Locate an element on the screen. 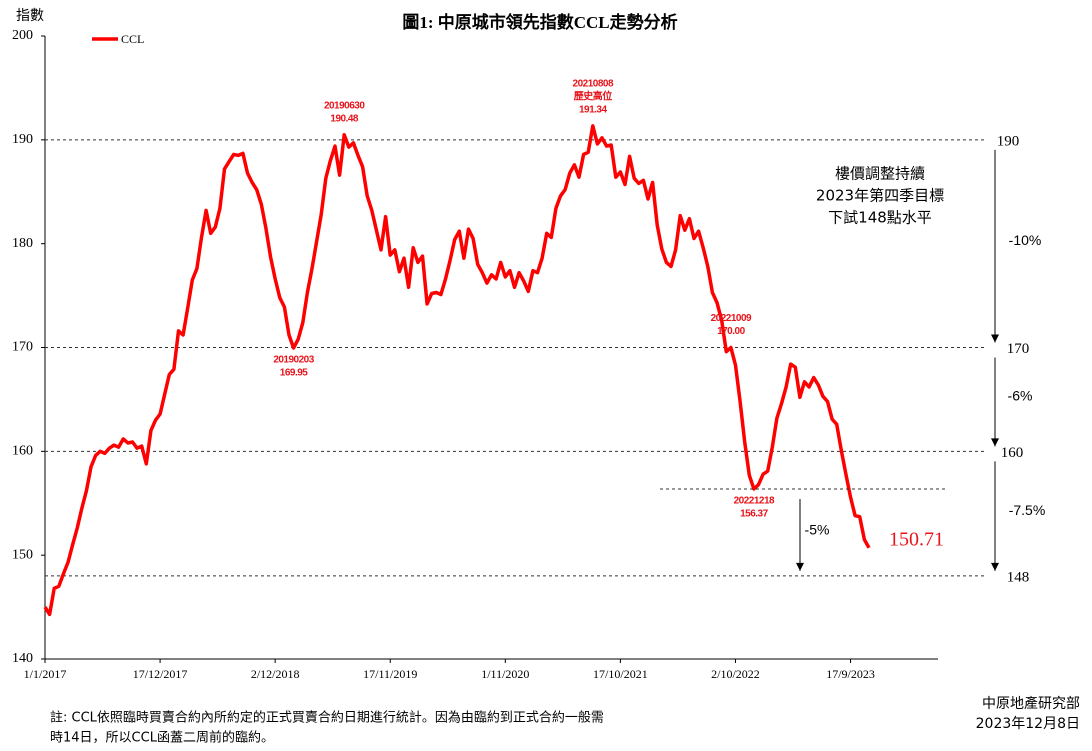 The image size is (1092, 751). x-tick-label: 2/10/2022 is located at coordinates (735, 674).